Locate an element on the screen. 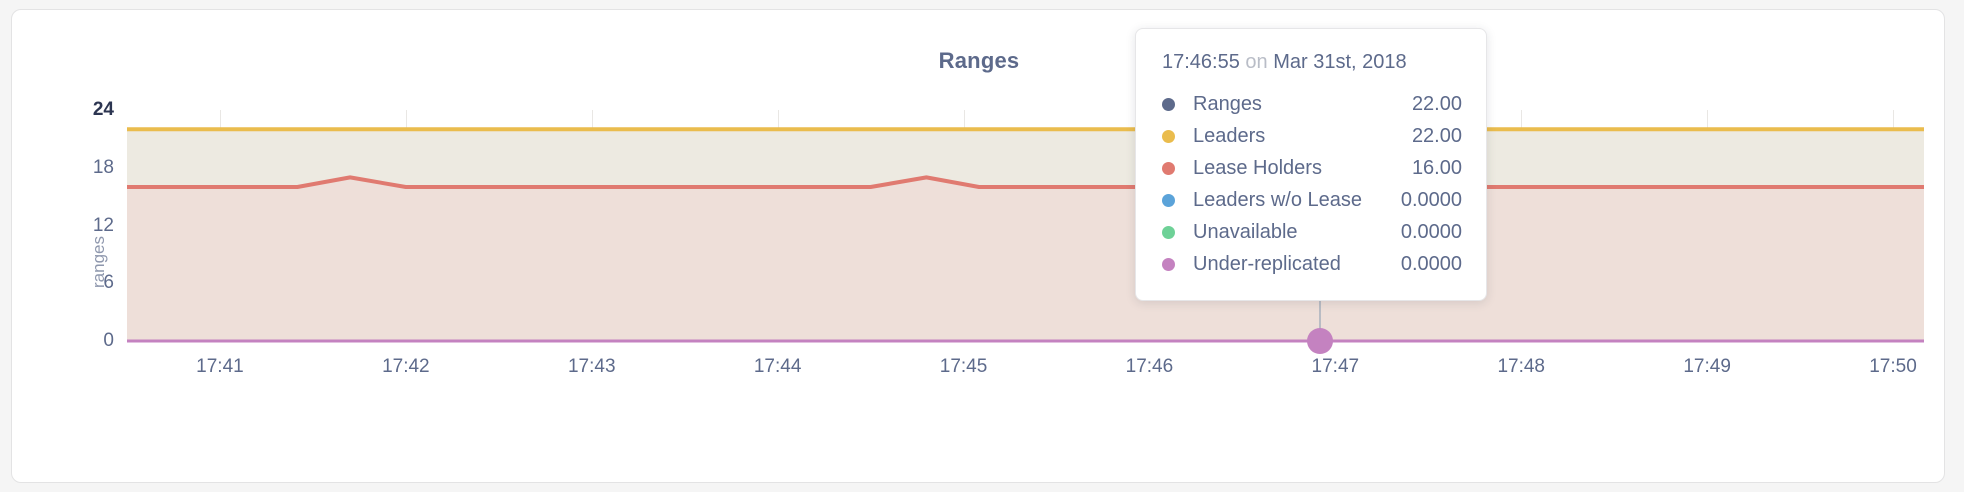 The width and height of the screenshot is (1964, 492). tooltip-series-label: Leaders w/o Lease is located at coordinates (1278, 199).